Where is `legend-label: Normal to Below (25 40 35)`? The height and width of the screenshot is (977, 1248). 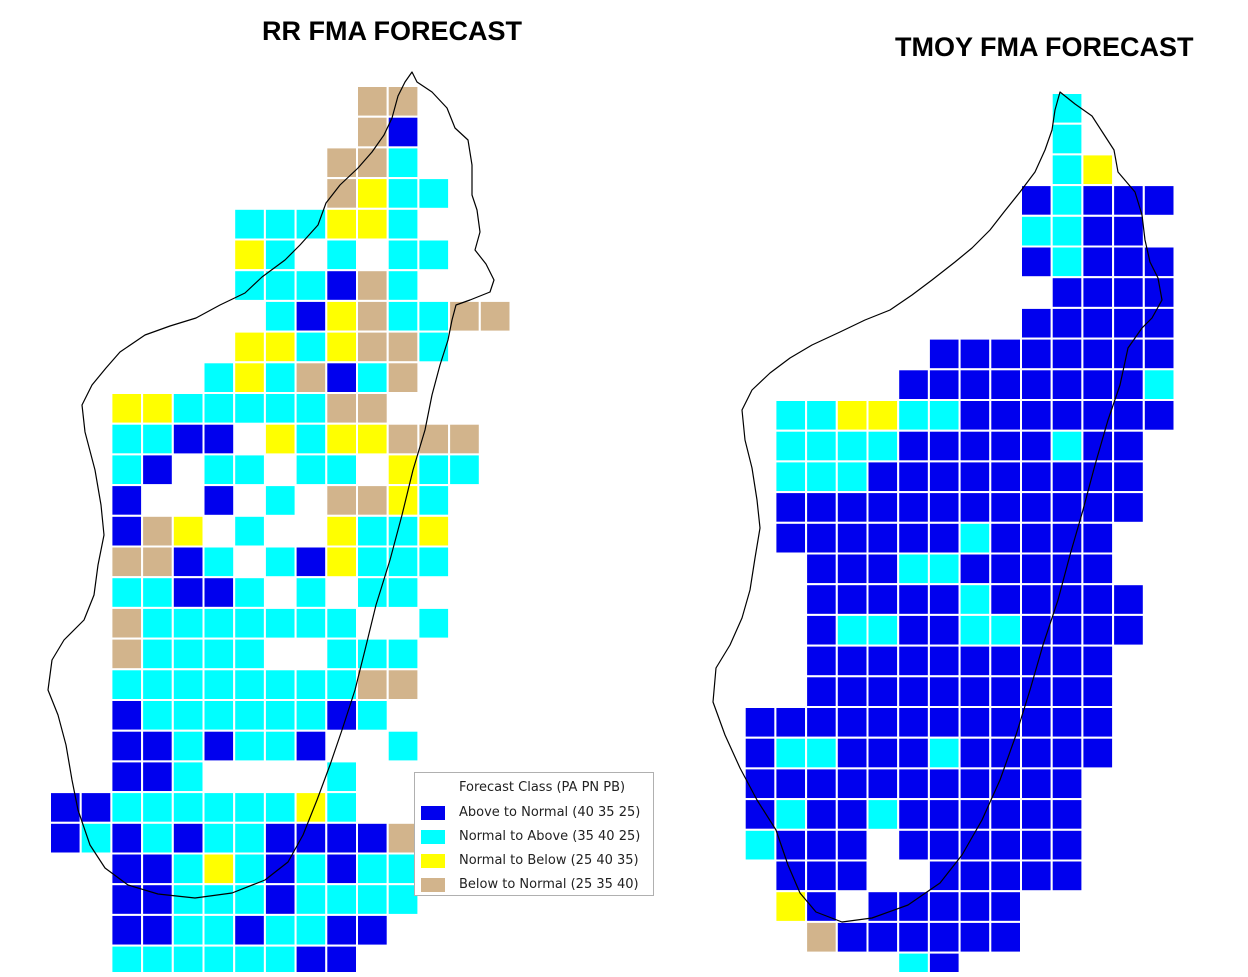
legend-label: Normal to Below (25 40 35) is located at coordinates (549, 860).